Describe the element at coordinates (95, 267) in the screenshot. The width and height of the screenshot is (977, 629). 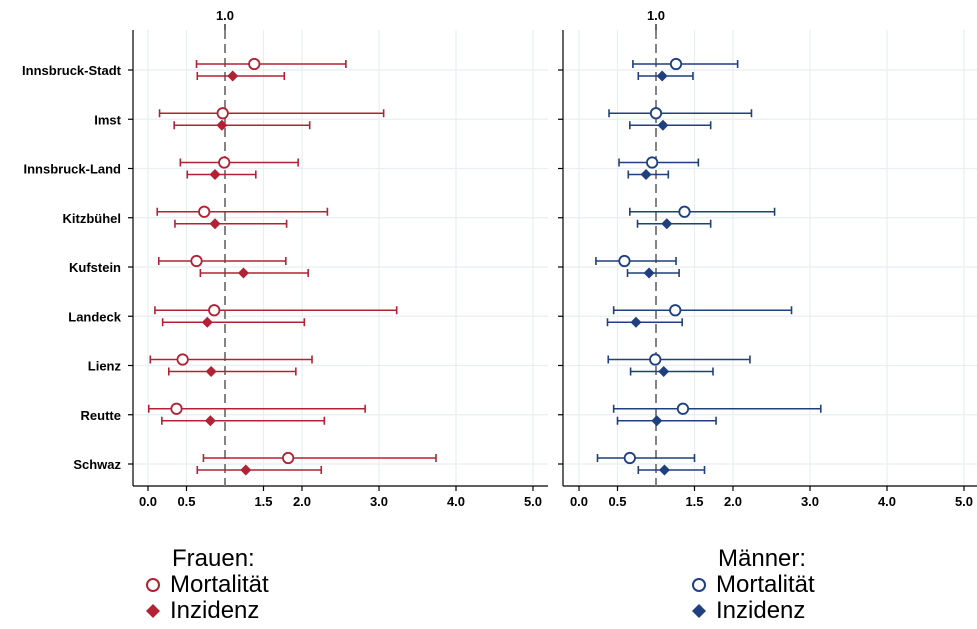
I see `category-label: Kufstein` at that location.